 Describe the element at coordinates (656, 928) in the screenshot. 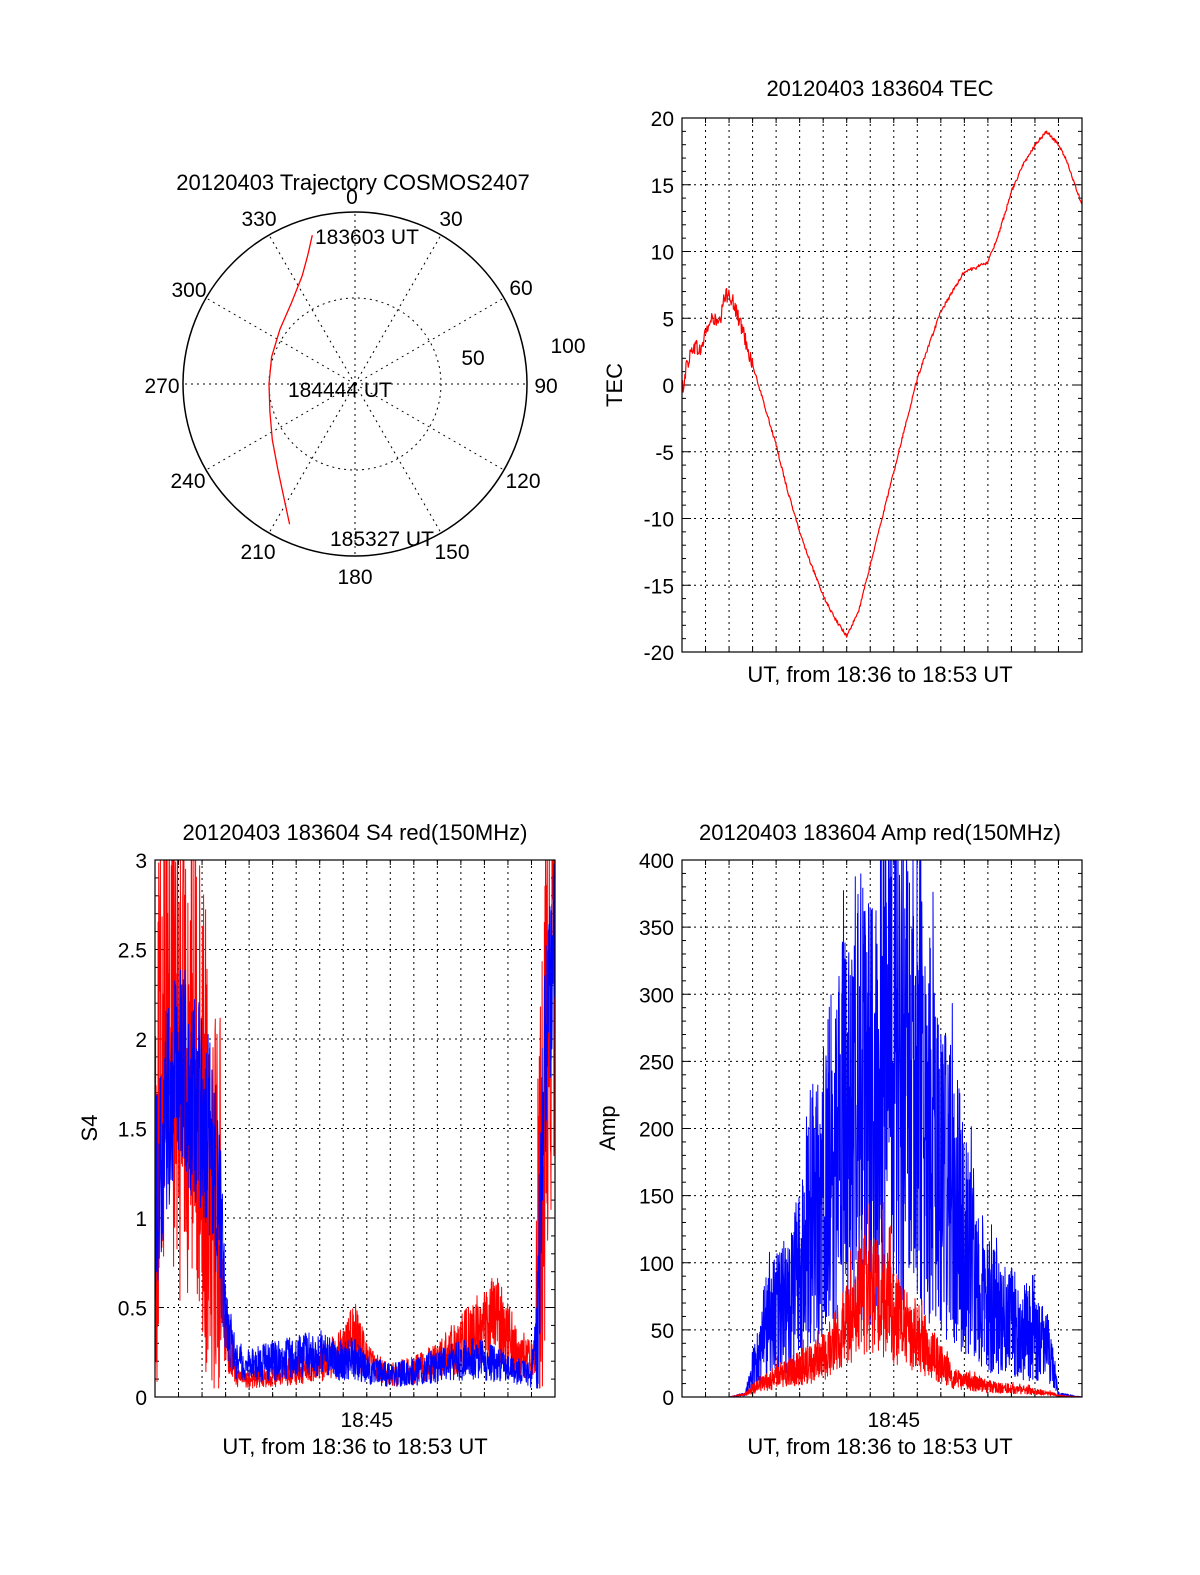

I see `amp-ytick-label: 350` at that location.